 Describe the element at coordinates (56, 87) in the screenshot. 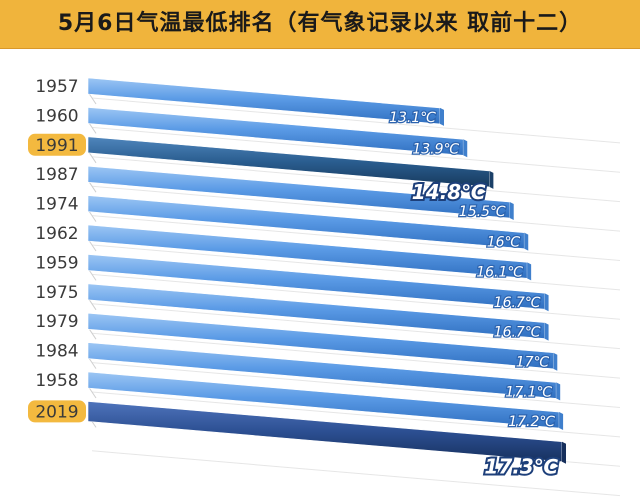

I see `category-label: 1957` at that location.